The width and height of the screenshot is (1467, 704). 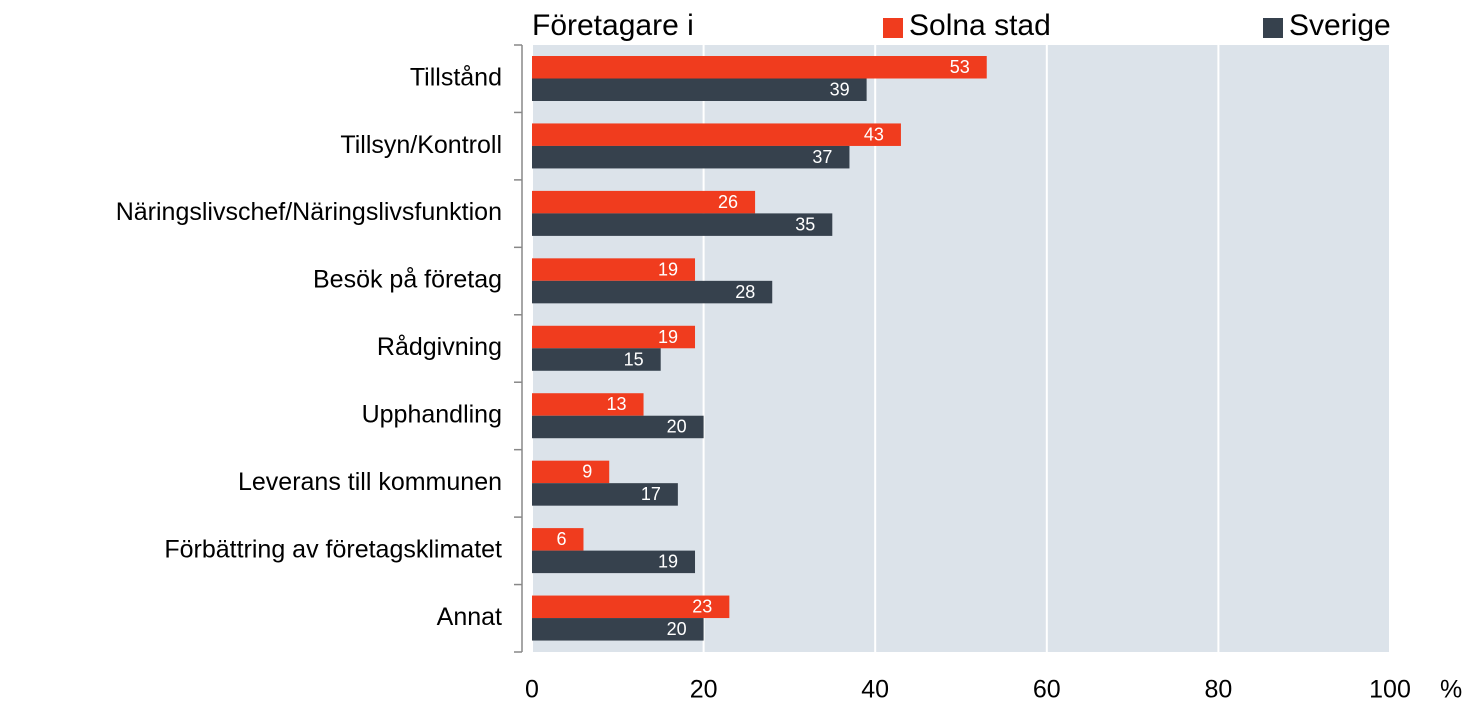 I want to click on legend-title: Företagare i, so click(x=613, y=25).